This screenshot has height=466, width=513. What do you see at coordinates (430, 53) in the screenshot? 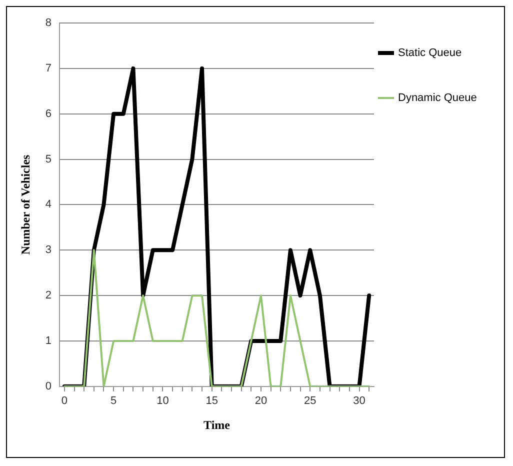
I see `legend-label: Static Queue` at bounding box center [430, 53].